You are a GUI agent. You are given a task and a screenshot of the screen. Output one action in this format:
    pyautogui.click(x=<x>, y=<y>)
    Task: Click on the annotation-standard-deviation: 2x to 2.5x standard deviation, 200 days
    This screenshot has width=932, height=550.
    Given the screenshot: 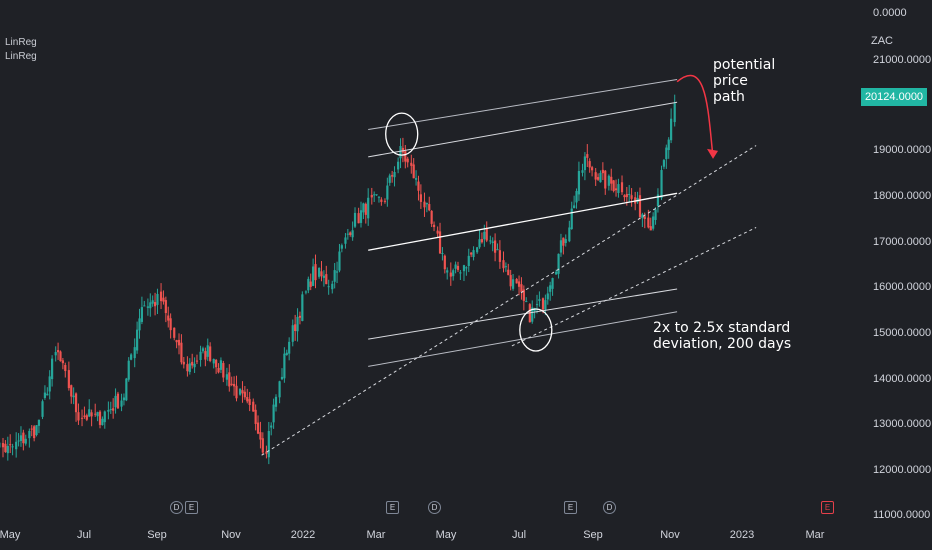 What is the action you would take?
    pyautogui.click(x=722, y=336)
    